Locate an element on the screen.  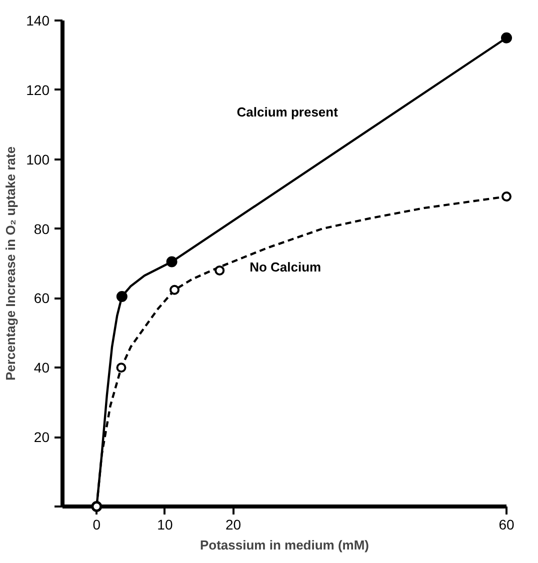
x-tick-label: 20 is located at coordinates (233, 524).